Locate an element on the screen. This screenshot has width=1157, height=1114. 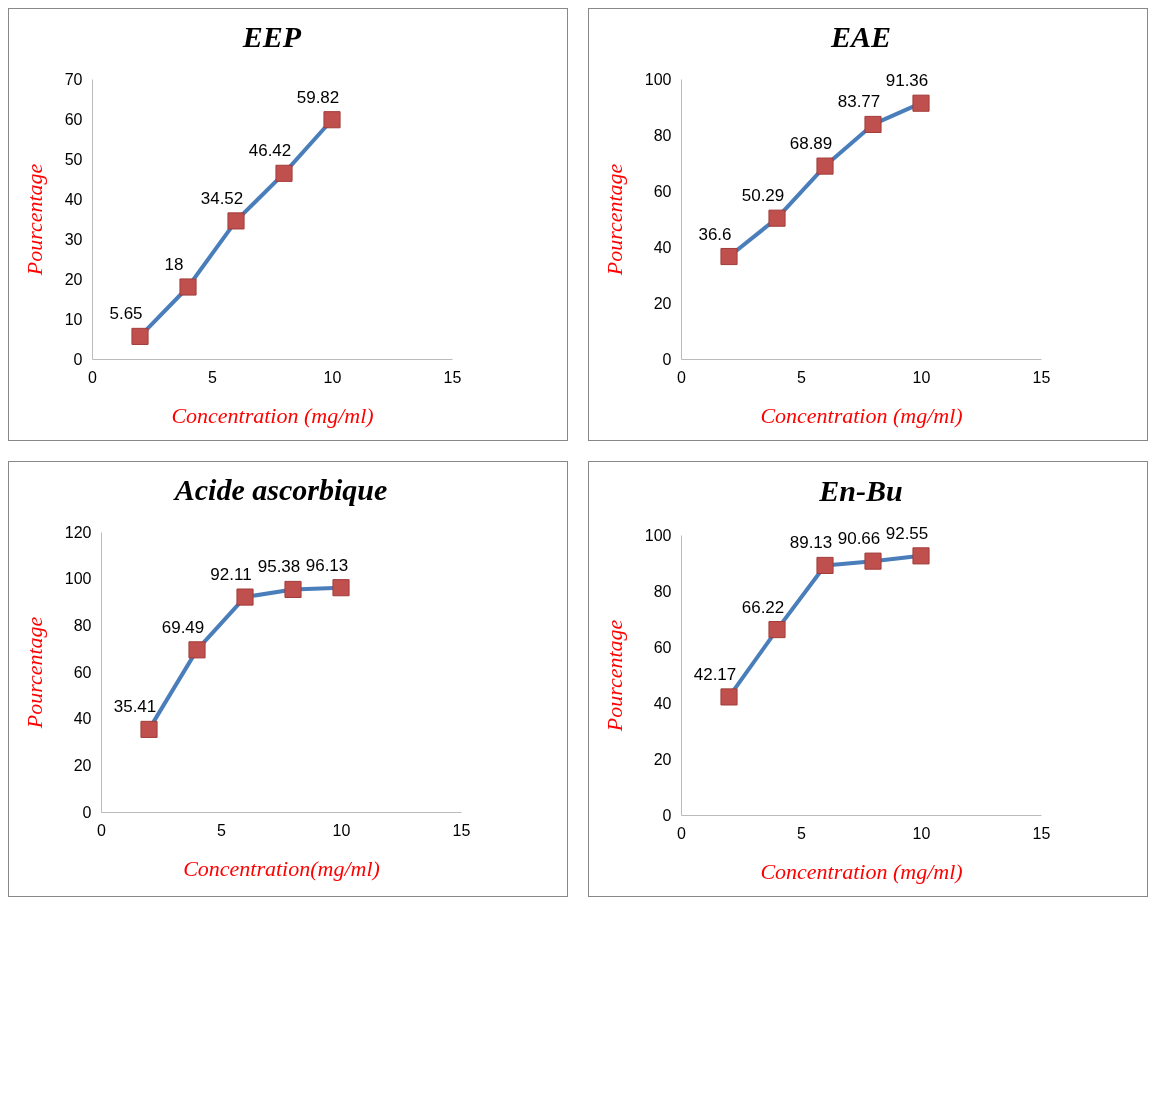
y-tick-label: 30 is located at coordinates (73, 239).